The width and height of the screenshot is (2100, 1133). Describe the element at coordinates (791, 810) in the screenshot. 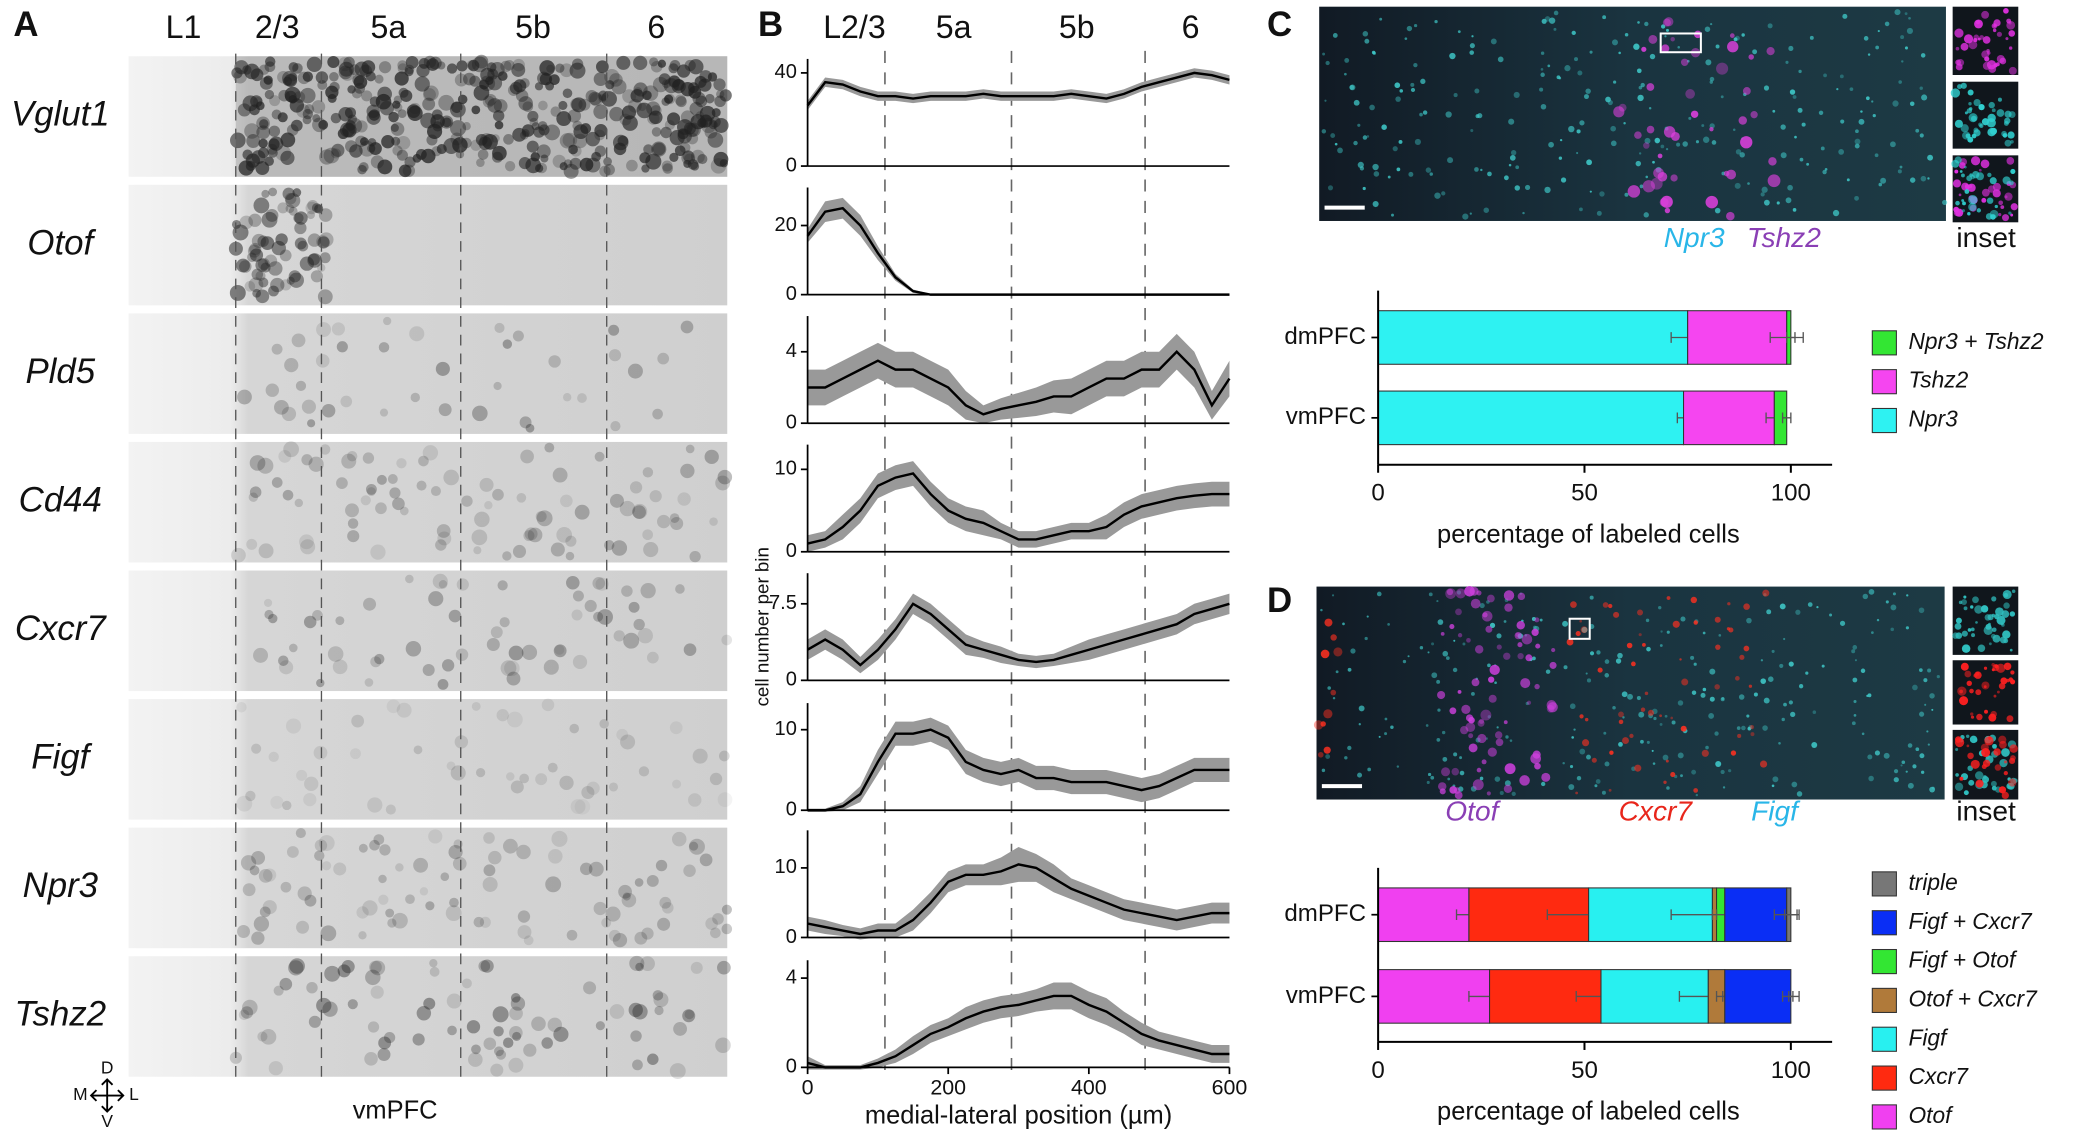

I see `y-tick-label: 0` at that location.